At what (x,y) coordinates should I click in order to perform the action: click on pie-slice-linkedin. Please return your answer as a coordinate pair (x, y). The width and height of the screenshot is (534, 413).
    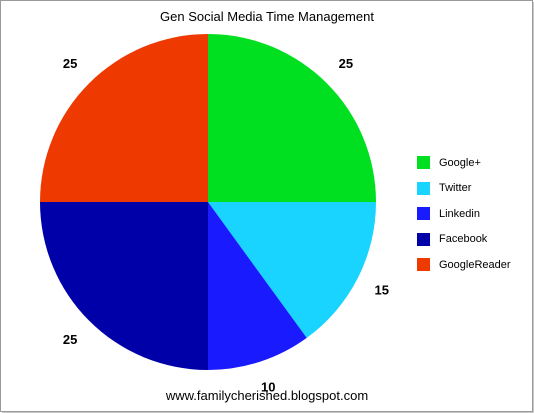
    Looking at the image, I should click on (257, 286).